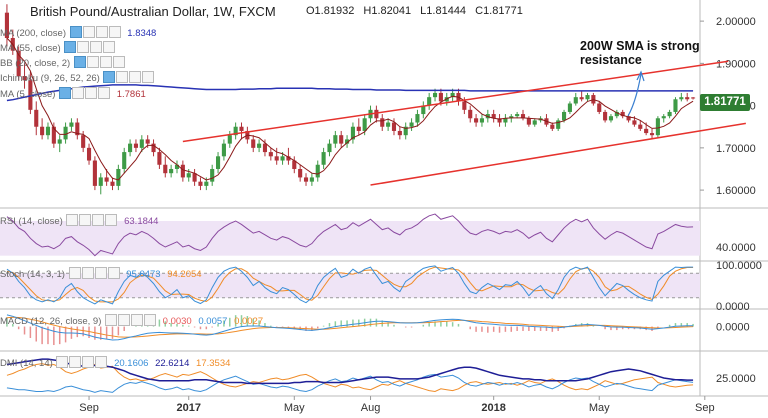 The image size is (768, 418). Describe the element at coordinates (188, 408) in the screenshot. I see `time-tick-label: 2017` at that location.